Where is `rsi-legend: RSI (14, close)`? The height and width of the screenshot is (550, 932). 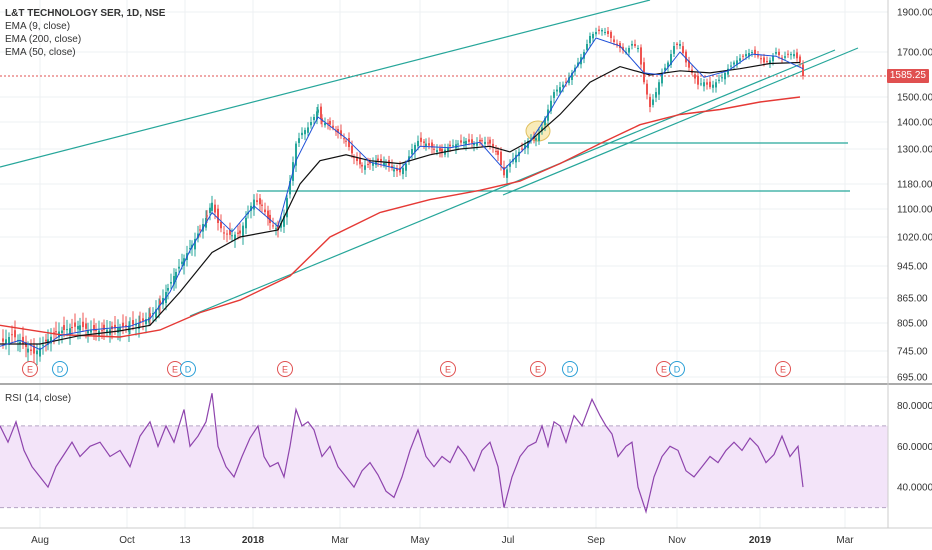 rsi-legend: RSI (14, close) is located at coordinates (38, 398).